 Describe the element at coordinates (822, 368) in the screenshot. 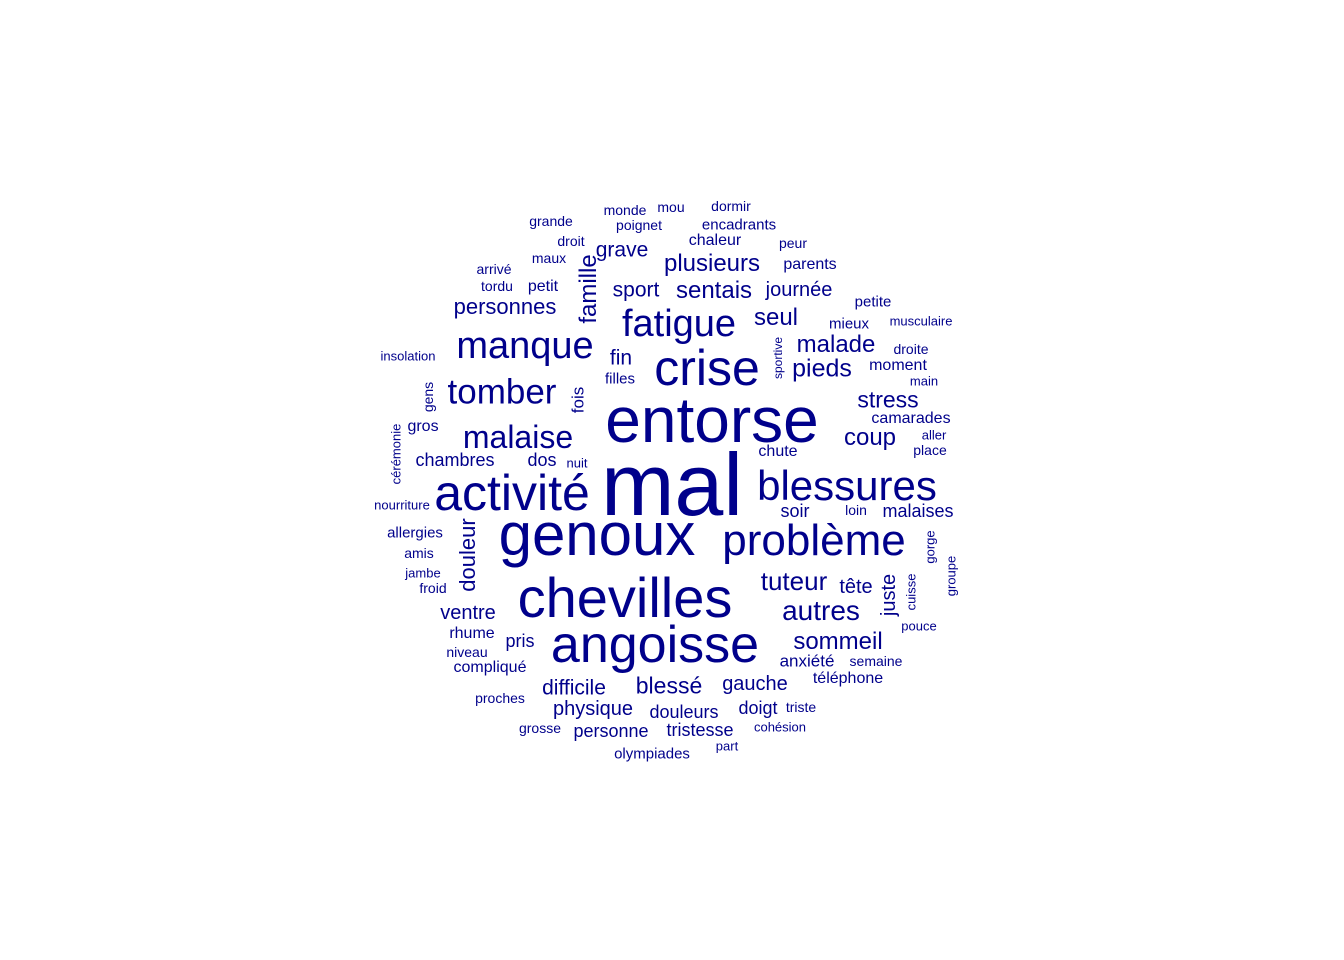

I see `word-pieds: pieds` at that location.